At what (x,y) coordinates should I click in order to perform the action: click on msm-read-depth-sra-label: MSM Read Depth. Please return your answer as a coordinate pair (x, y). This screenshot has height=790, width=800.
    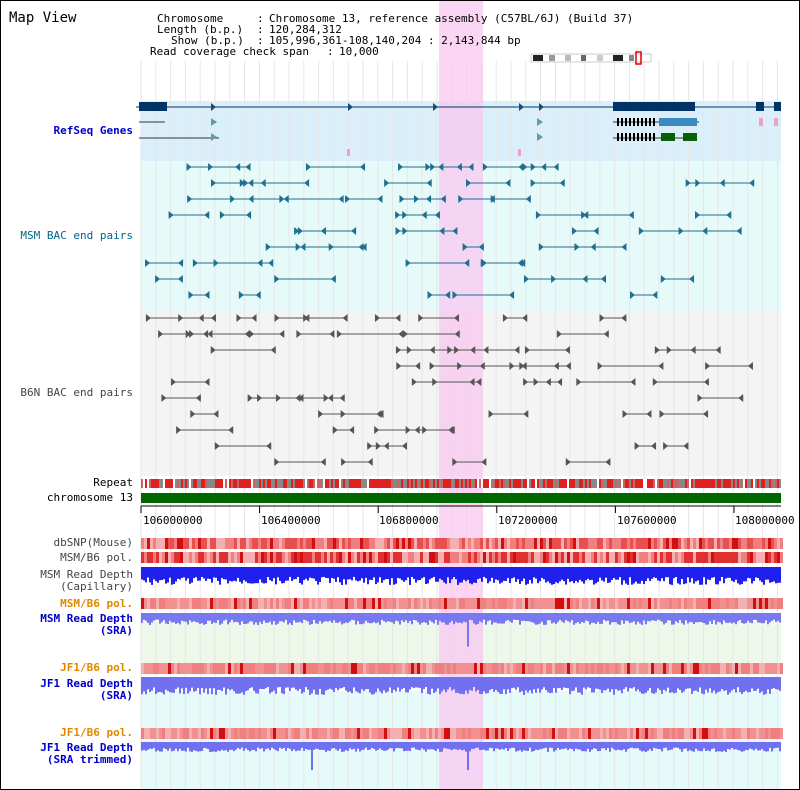
    Looking at the image, I should click on (86, 618).